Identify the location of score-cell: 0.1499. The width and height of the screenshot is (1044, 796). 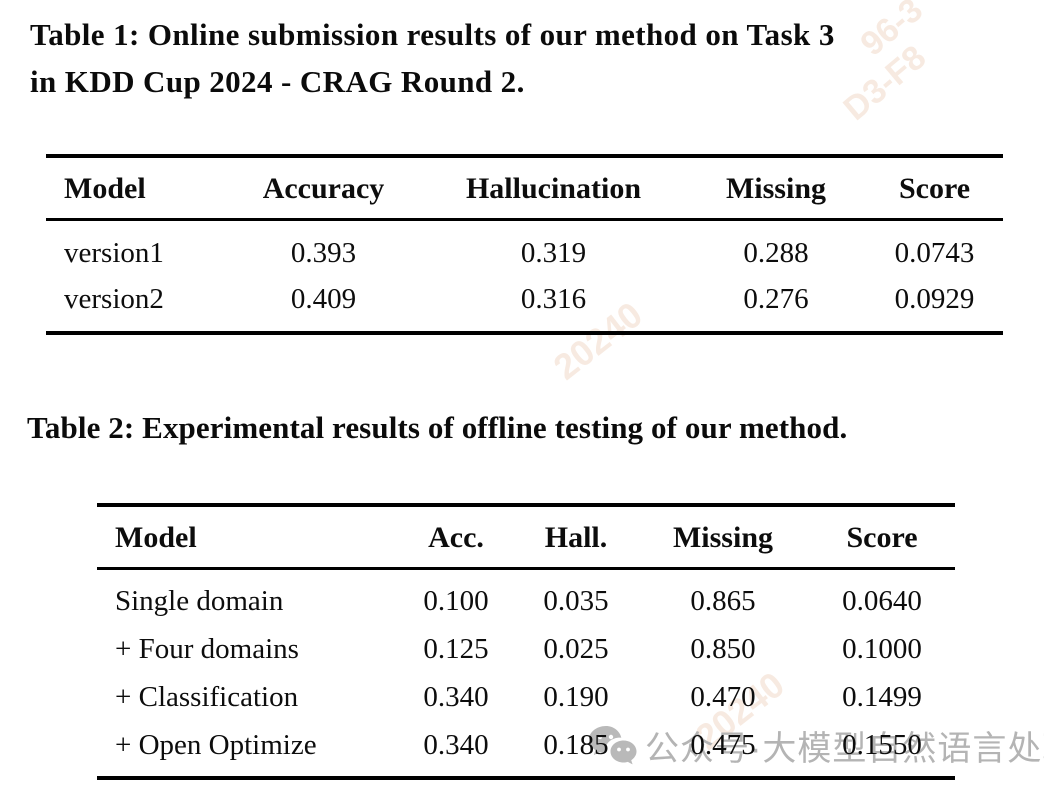
(882, 696).